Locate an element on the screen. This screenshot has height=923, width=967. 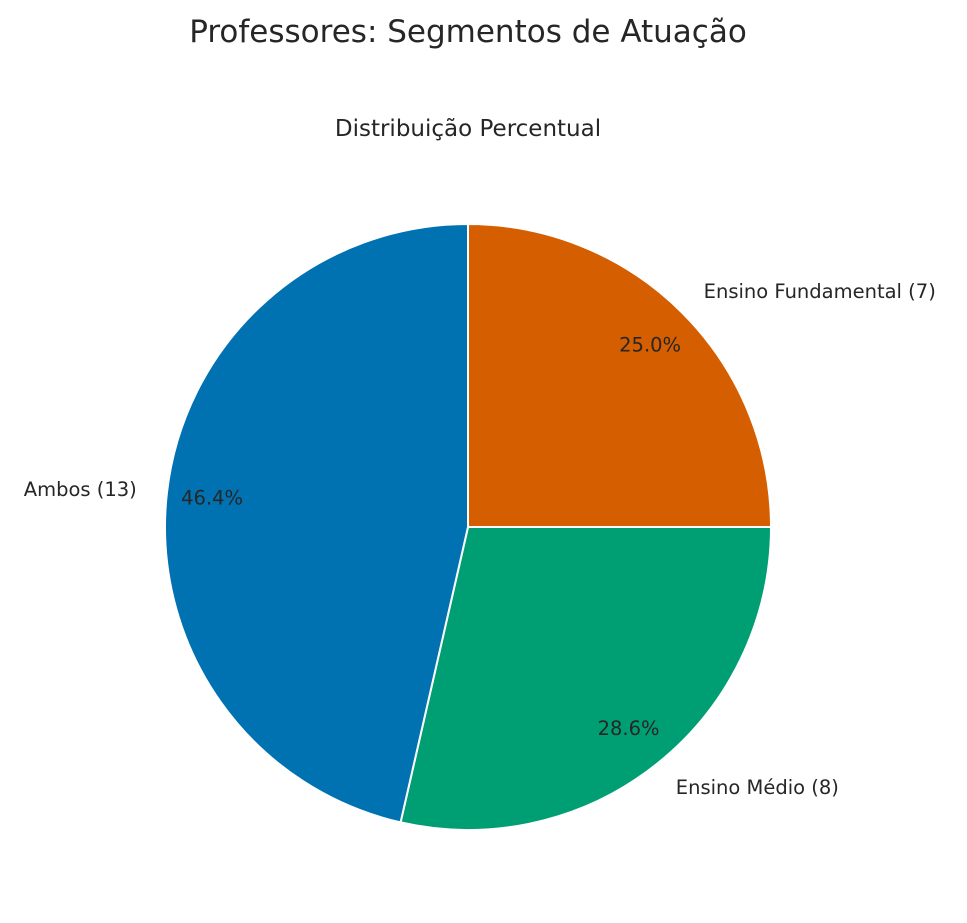
slice-label-ensino-fundamental: Ensino Fundamental (7) is located at coordinates (820, 291).